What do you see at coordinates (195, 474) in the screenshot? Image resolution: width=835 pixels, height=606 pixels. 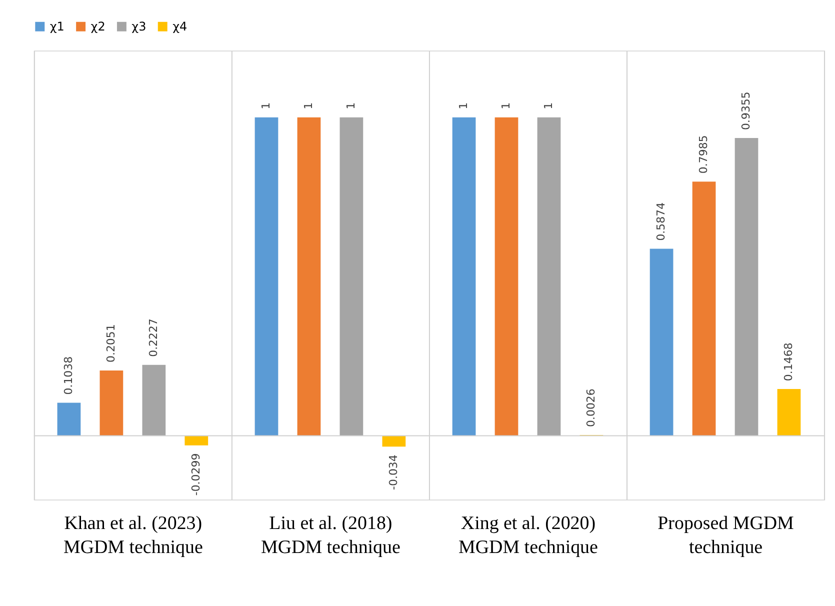 I see `data-label: -0.0299` at bounding box center [195, 474].